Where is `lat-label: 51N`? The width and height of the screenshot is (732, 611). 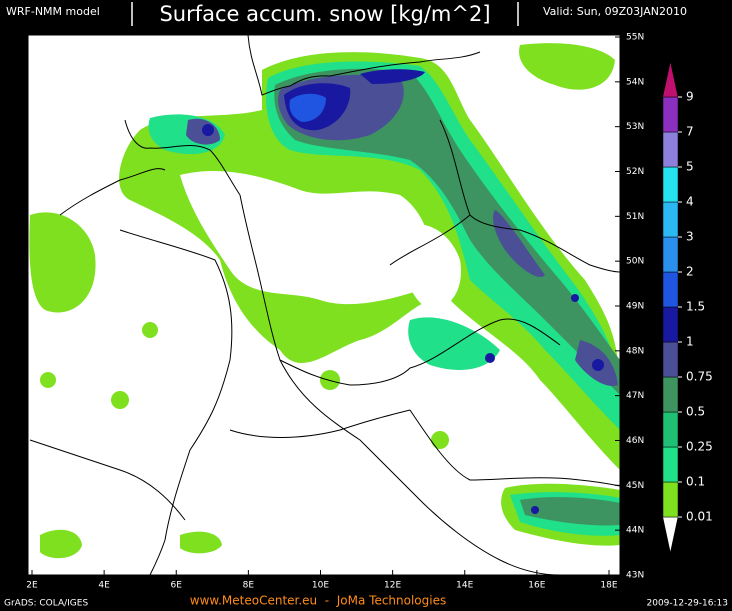 lat-label: 51N is located at coordinates (635, 217).